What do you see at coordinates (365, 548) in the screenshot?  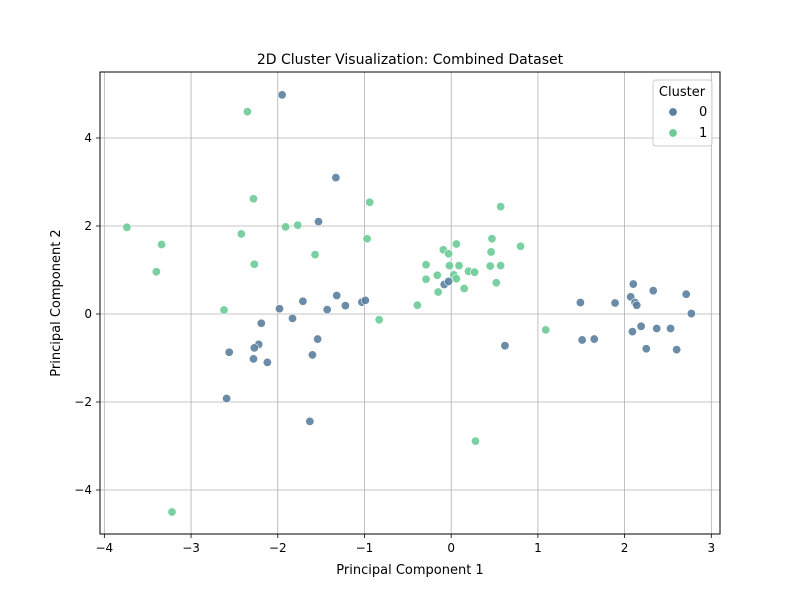 I see `x-tick-label: −1` at bounding box center [365, 548].